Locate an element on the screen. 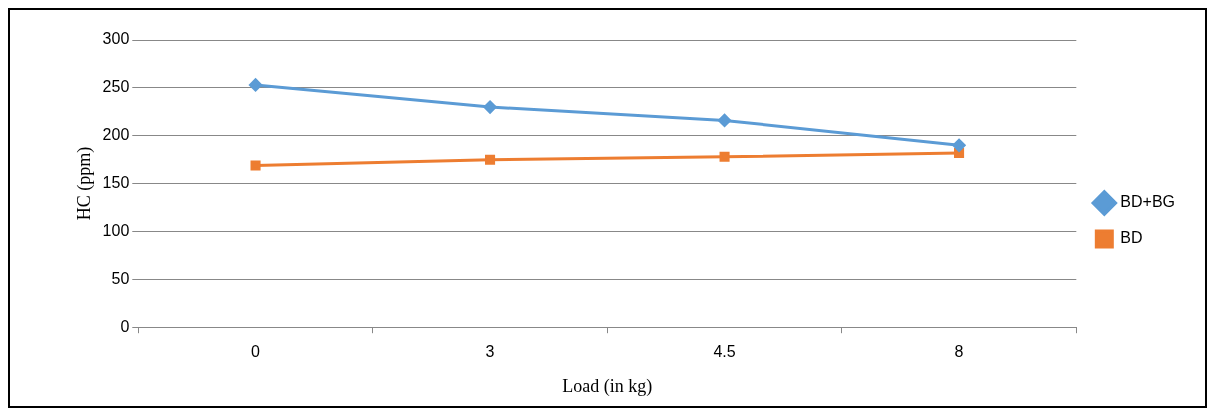 This screenshot has height=412, width=1215. x-tick-label: 3 is located at coordinates (490, 352).